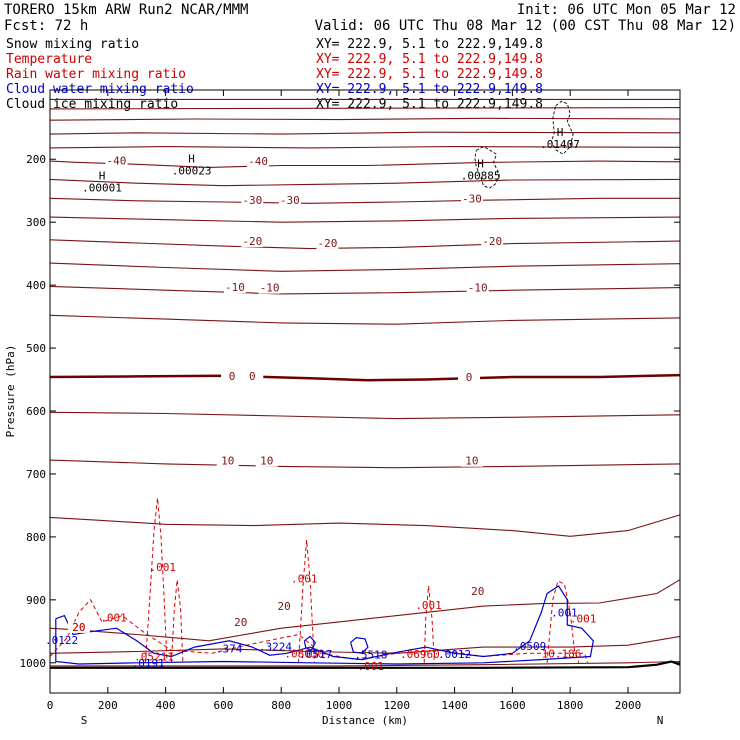 This screenshot has width=740, height=740. I want to click on x-tick-label: 800, so click(281, 705).